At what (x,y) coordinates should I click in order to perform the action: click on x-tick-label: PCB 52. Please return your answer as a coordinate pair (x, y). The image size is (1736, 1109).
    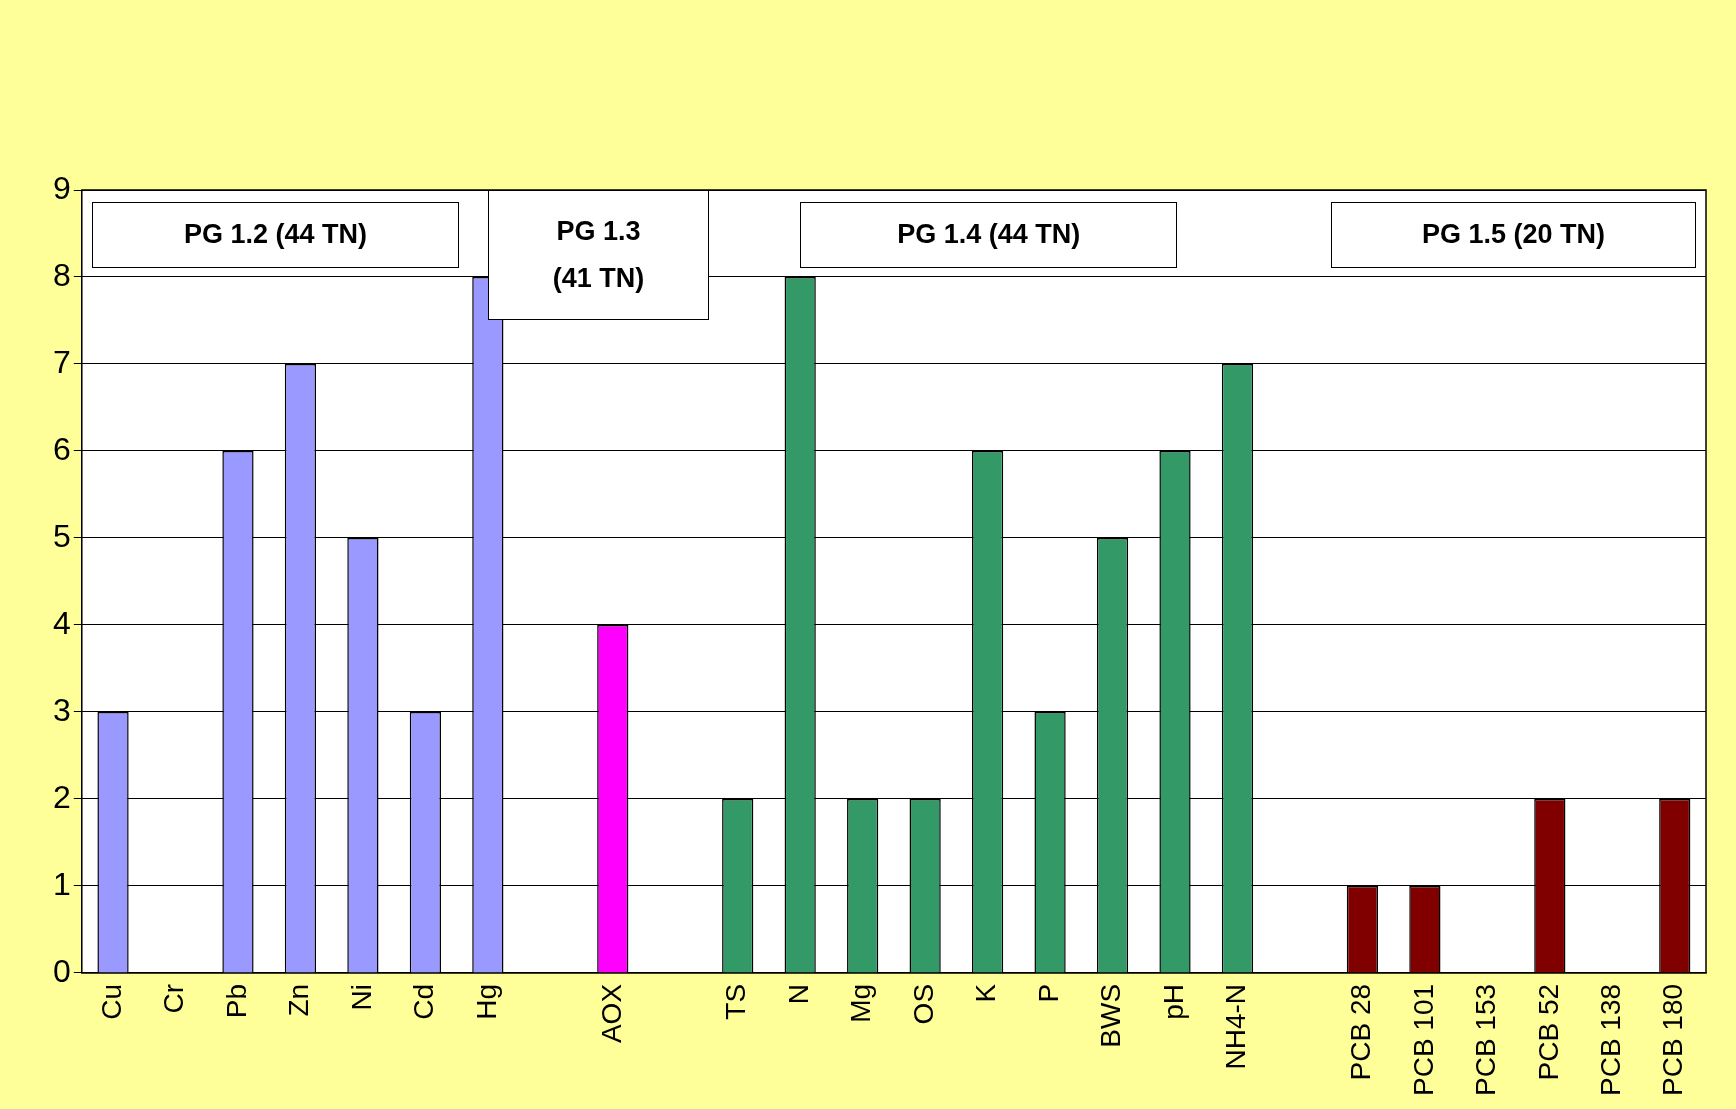
    Looking at the image, I should click on (1548, 1032).